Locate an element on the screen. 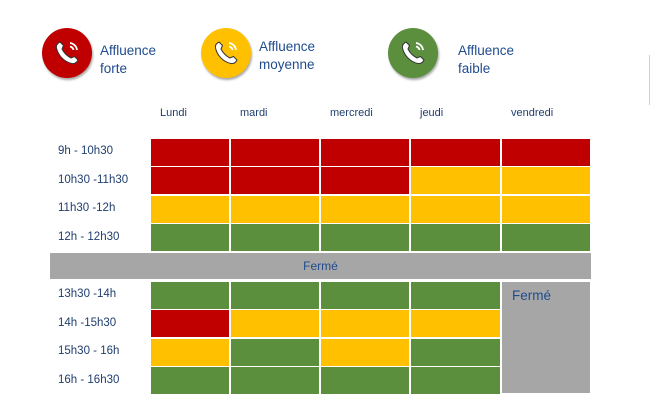  legend-badge-forte is located at coordinates (67, 53).